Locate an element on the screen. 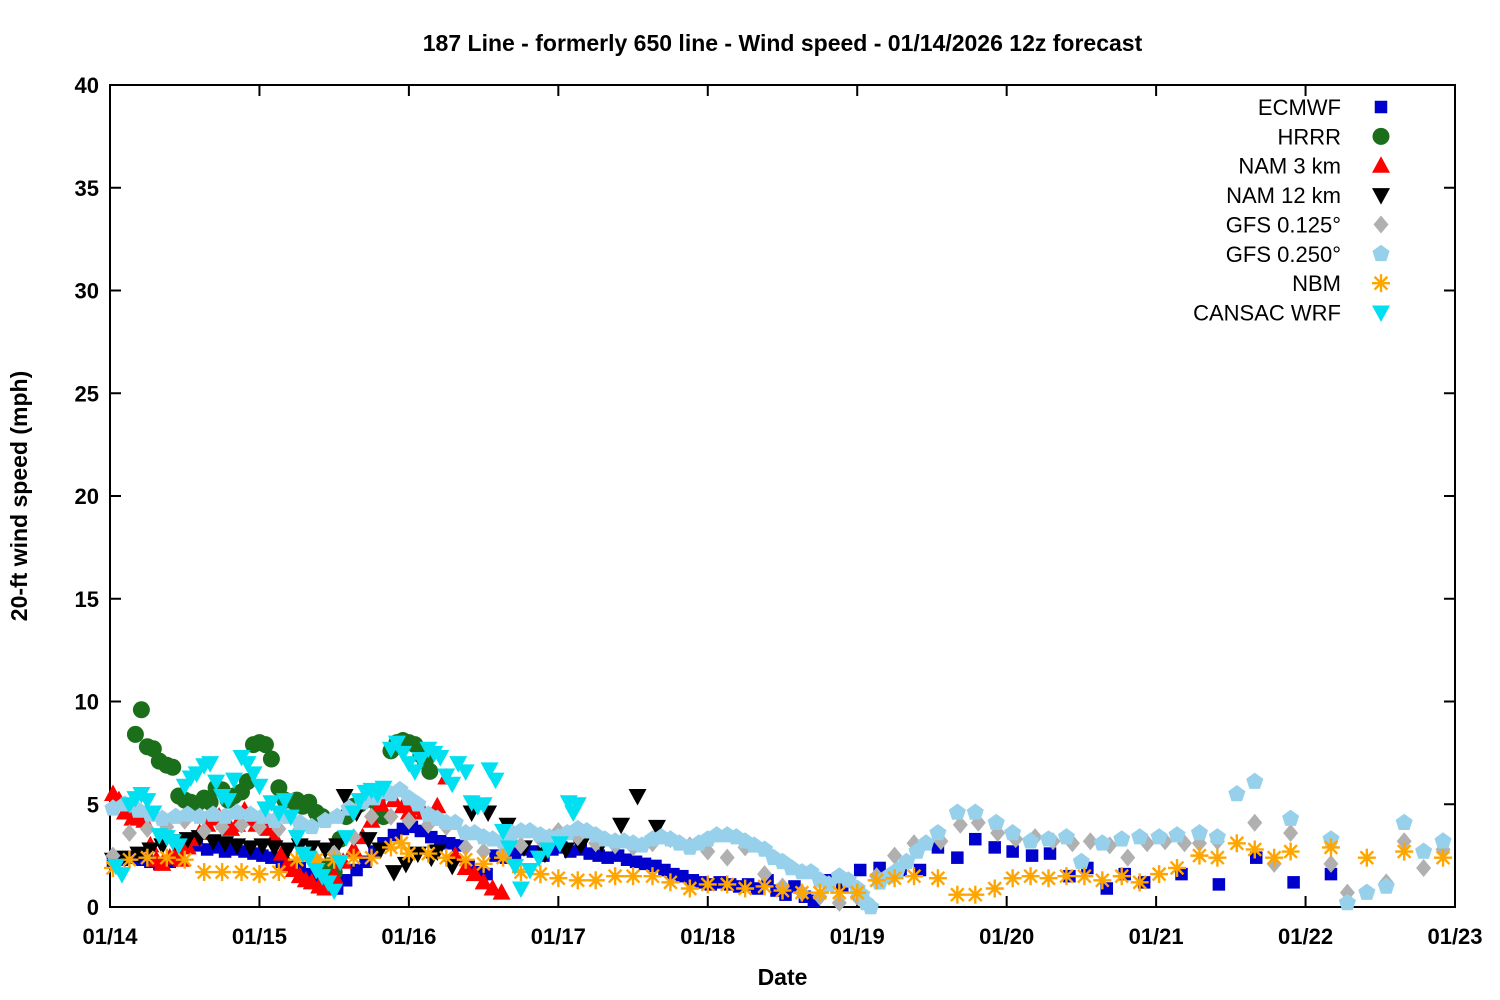 The width and height of the screenshot is (1500, 1000). y-tick-label: 15 is located at coordinates (87, 599).